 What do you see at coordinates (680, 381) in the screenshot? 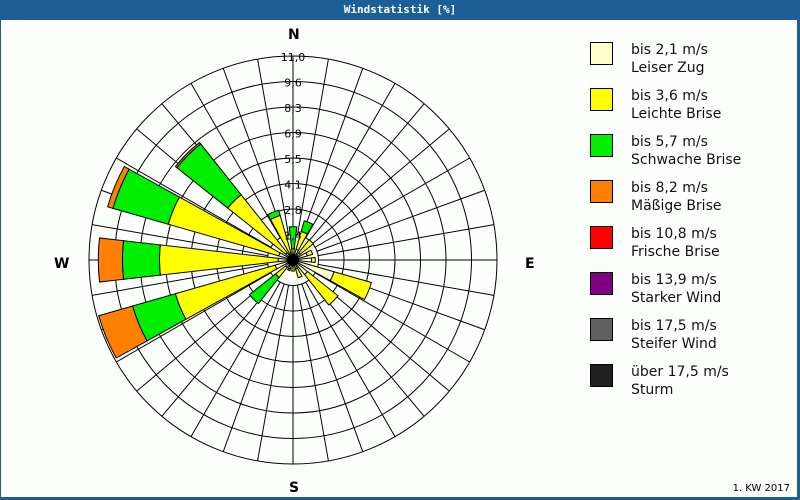
I see `legend-label: über 17,5 m/s Sturm` at bounding box center [680, 381].